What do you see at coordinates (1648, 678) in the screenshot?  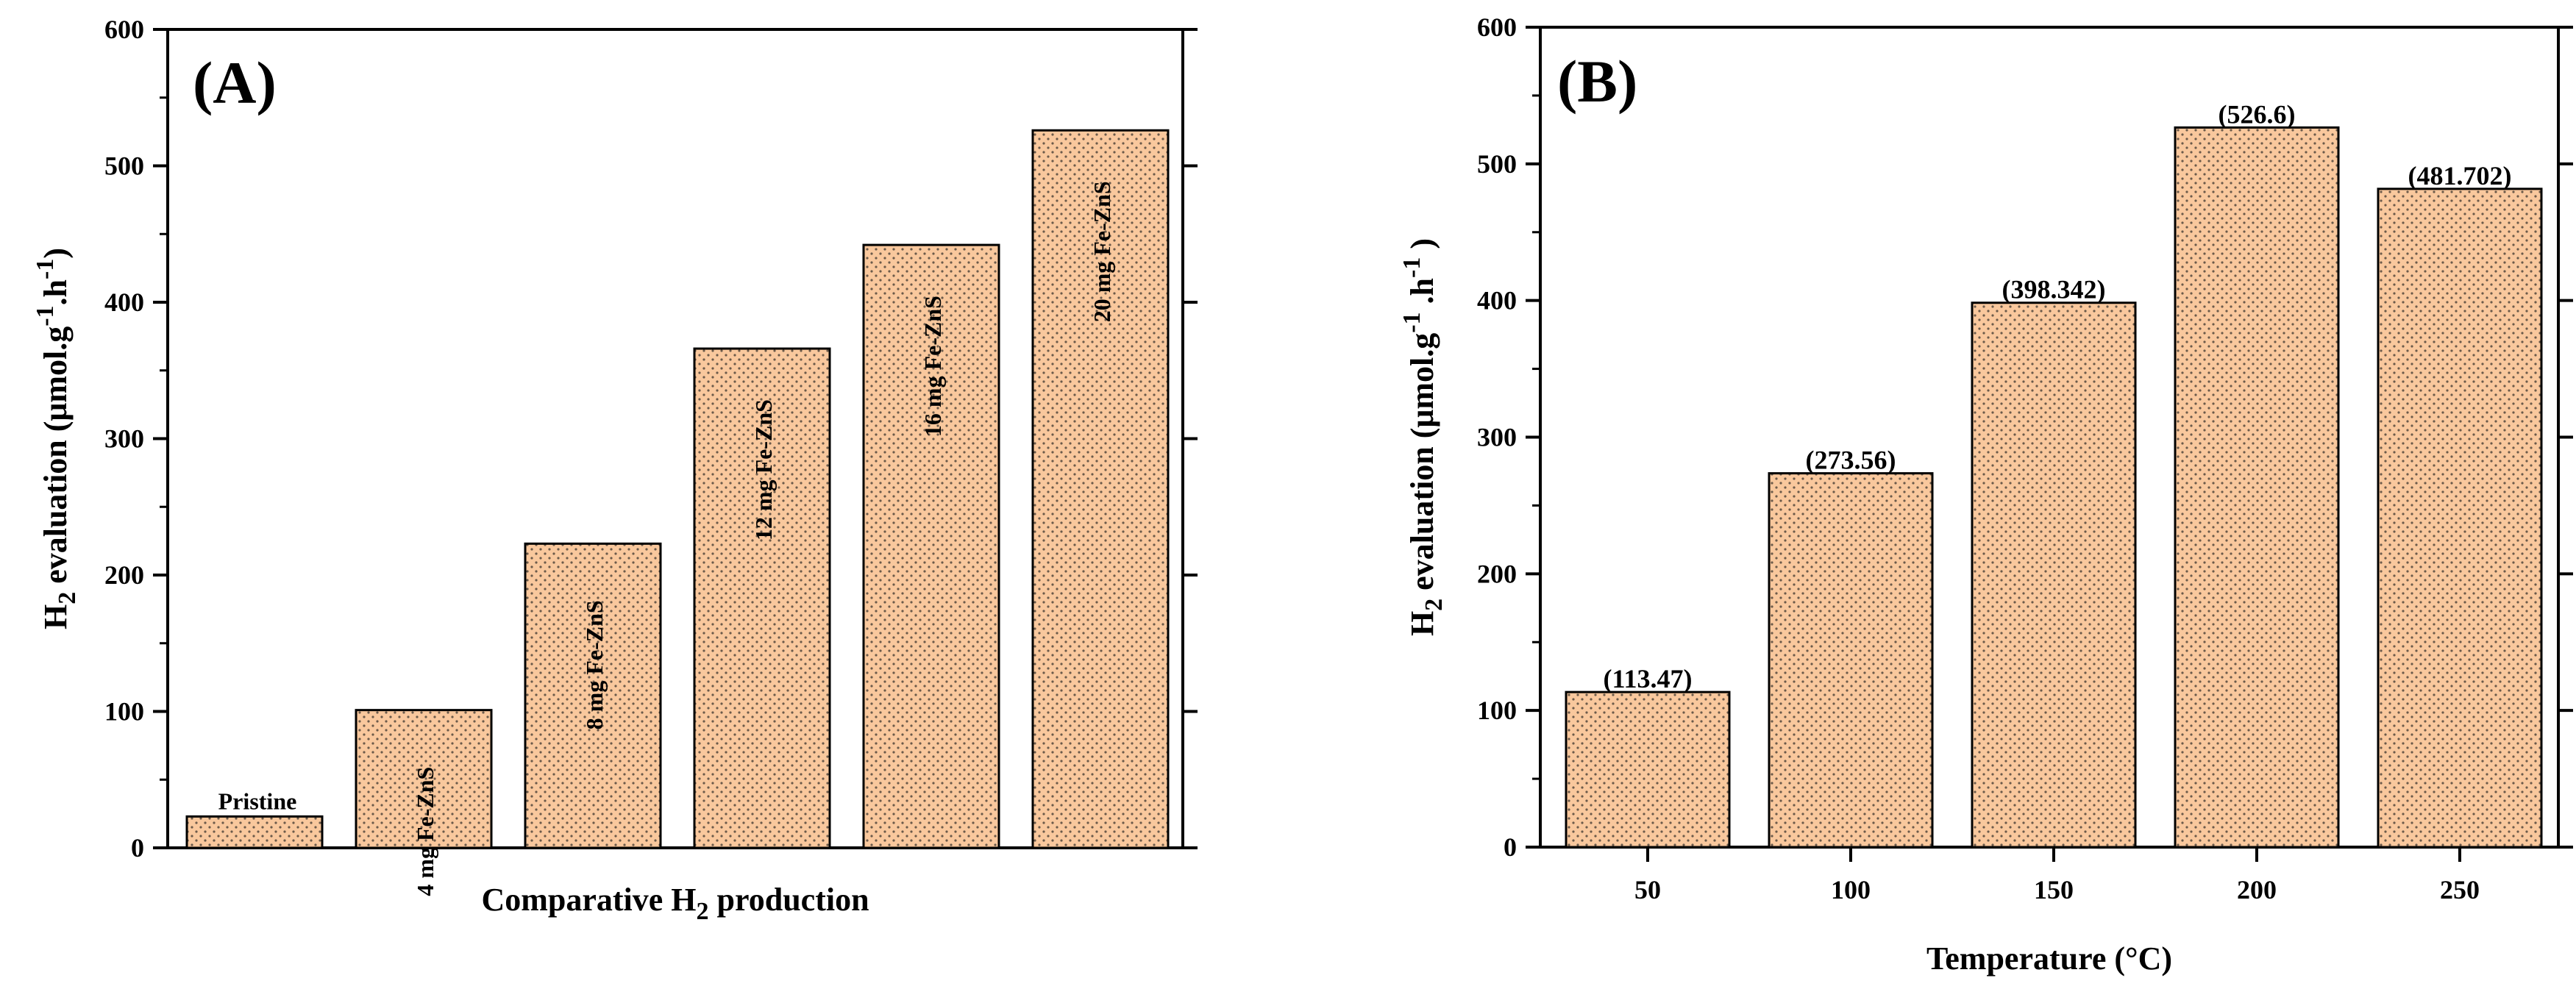 I see `bar-value-label: (113.47)` at bounding box center [1648, 678].